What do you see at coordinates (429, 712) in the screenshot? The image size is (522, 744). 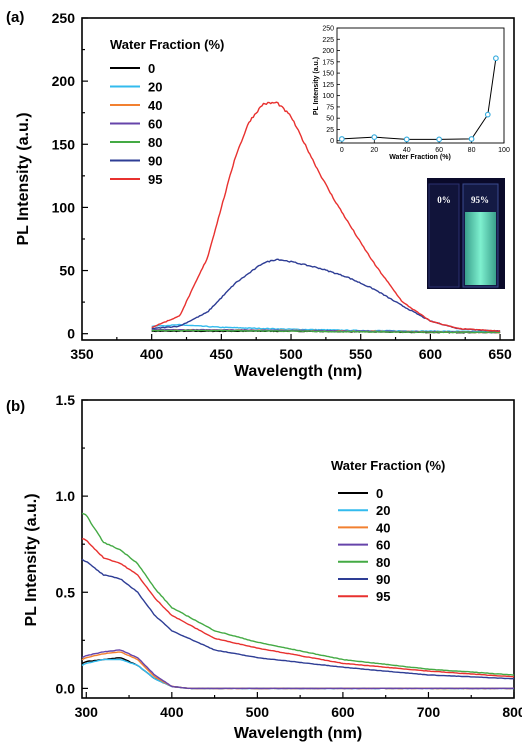 I see `xtick-label: 700` at bounding box center [429, 712].